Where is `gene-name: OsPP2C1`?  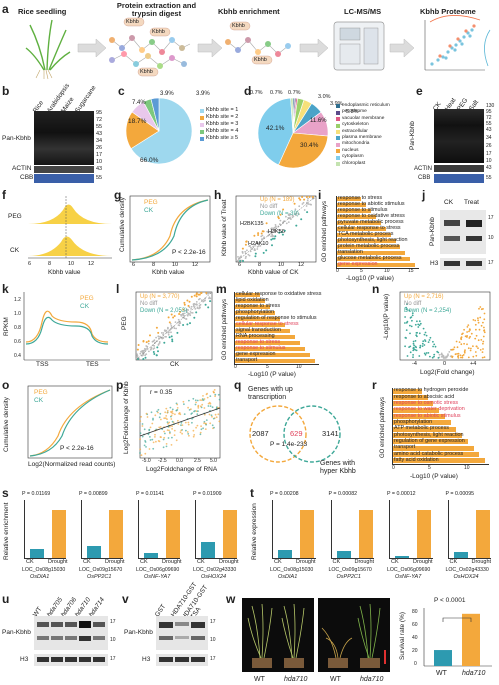 gene-name: OsPP2C1 is located at coordinates (99, 577).